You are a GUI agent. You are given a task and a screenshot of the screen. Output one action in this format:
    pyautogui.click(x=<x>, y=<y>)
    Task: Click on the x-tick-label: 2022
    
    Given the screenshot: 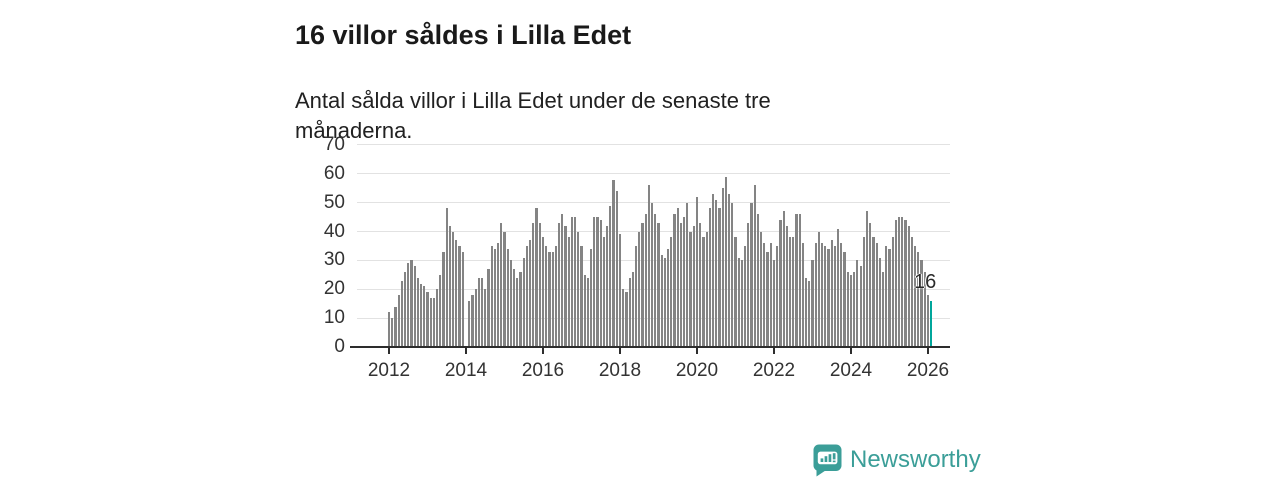 What is the action you would take?
    pyautogui.click(x=774, y=370)
    